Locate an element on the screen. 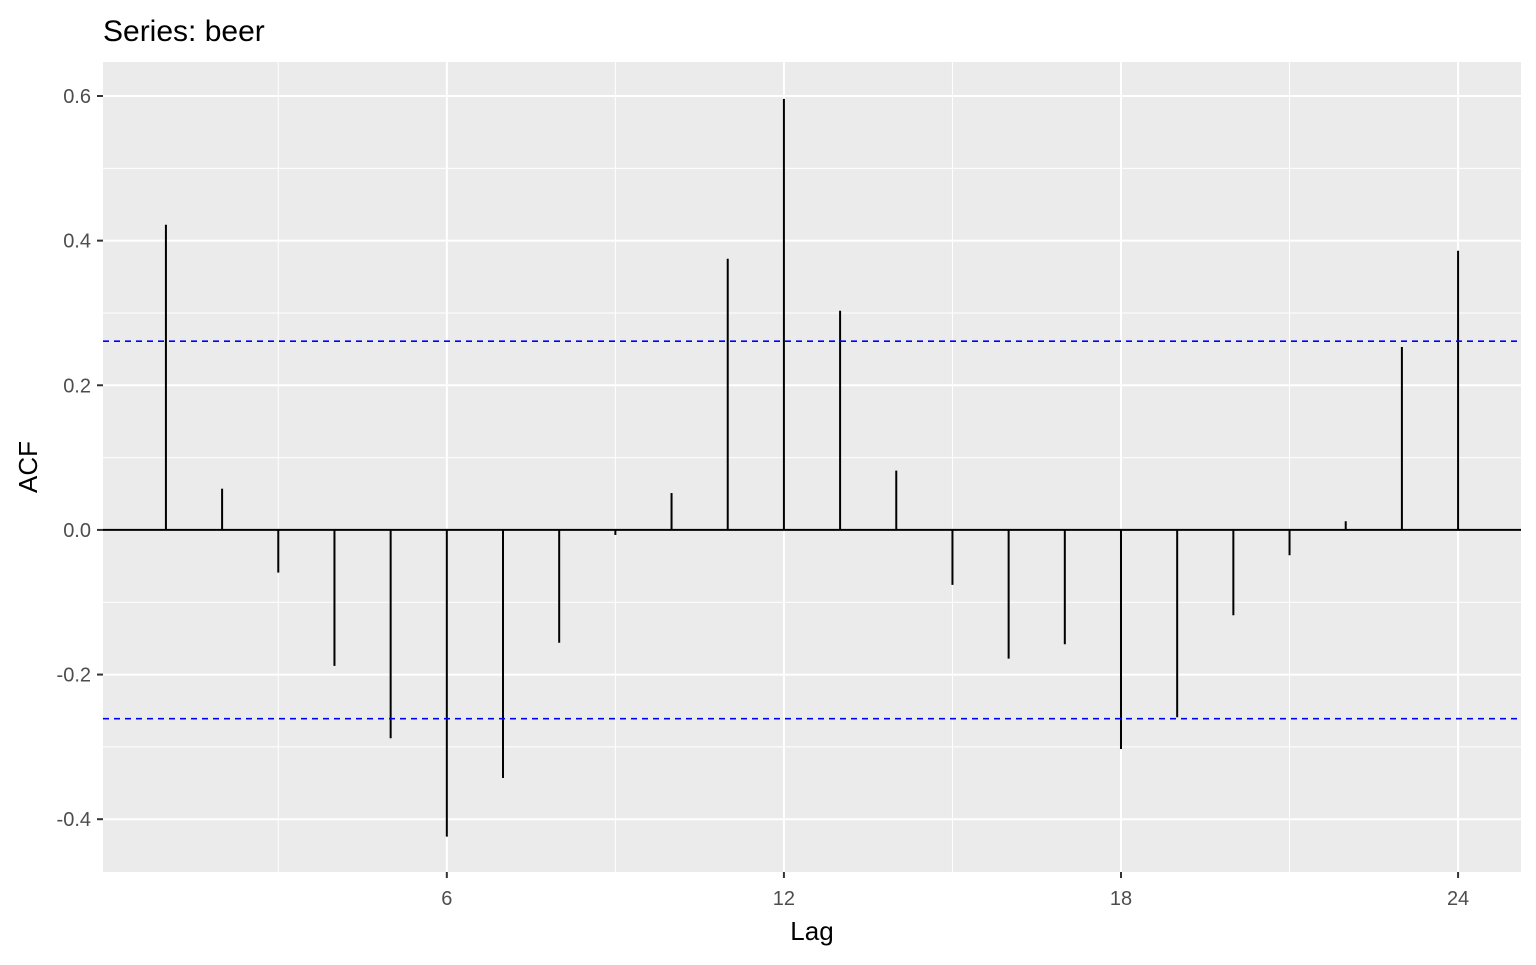  x-axis: 6 12 18 24 is located at coordinates (955, 891).